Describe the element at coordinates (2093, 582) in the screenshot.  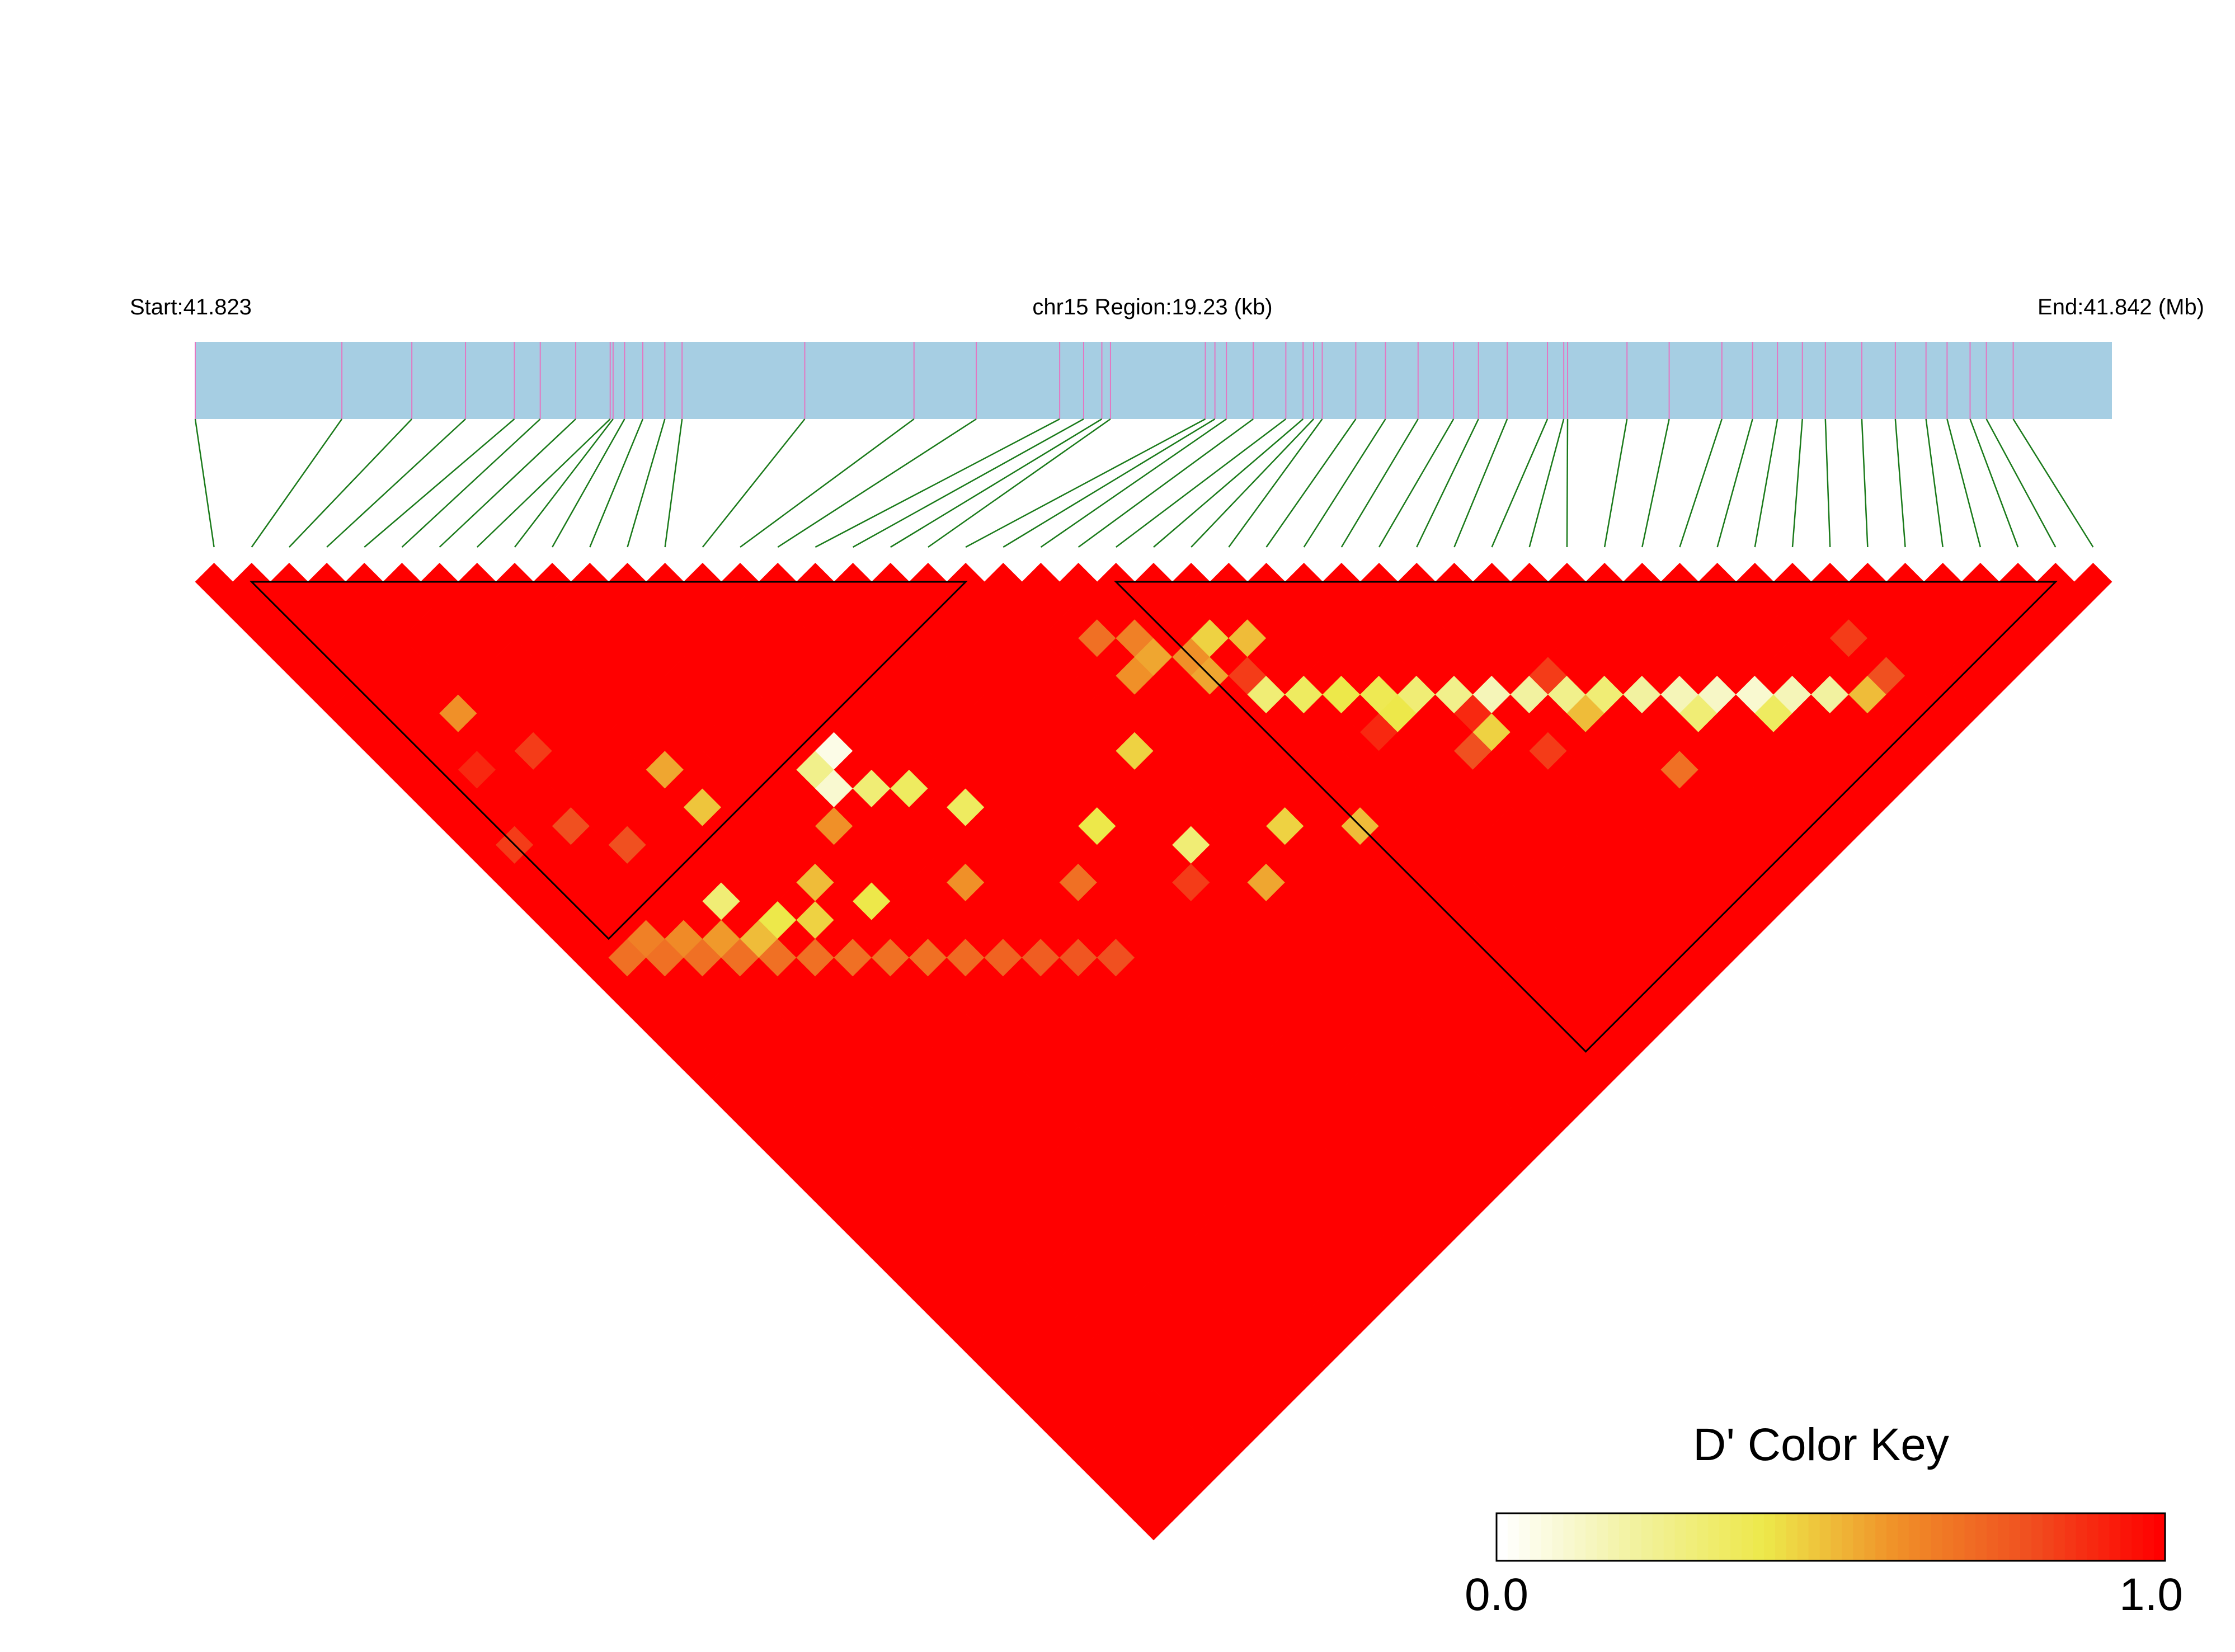
I see `ld-cell` at that location.